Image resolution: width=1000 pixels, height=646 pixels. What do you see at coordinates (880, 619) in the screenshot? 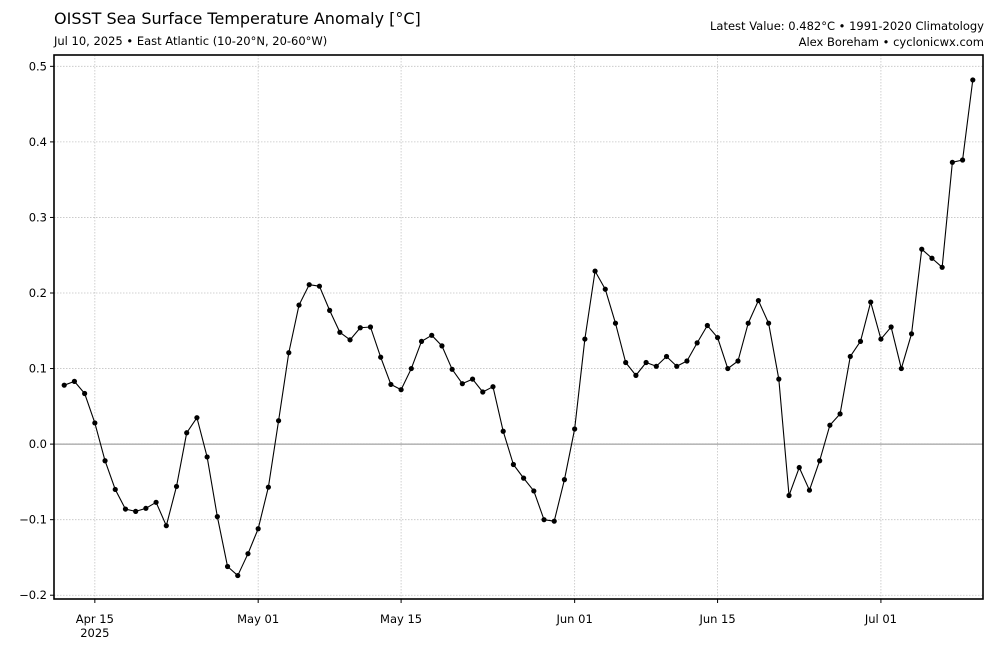
I see `x-tick-label: Jul 01` at bounding box center [880, 619].